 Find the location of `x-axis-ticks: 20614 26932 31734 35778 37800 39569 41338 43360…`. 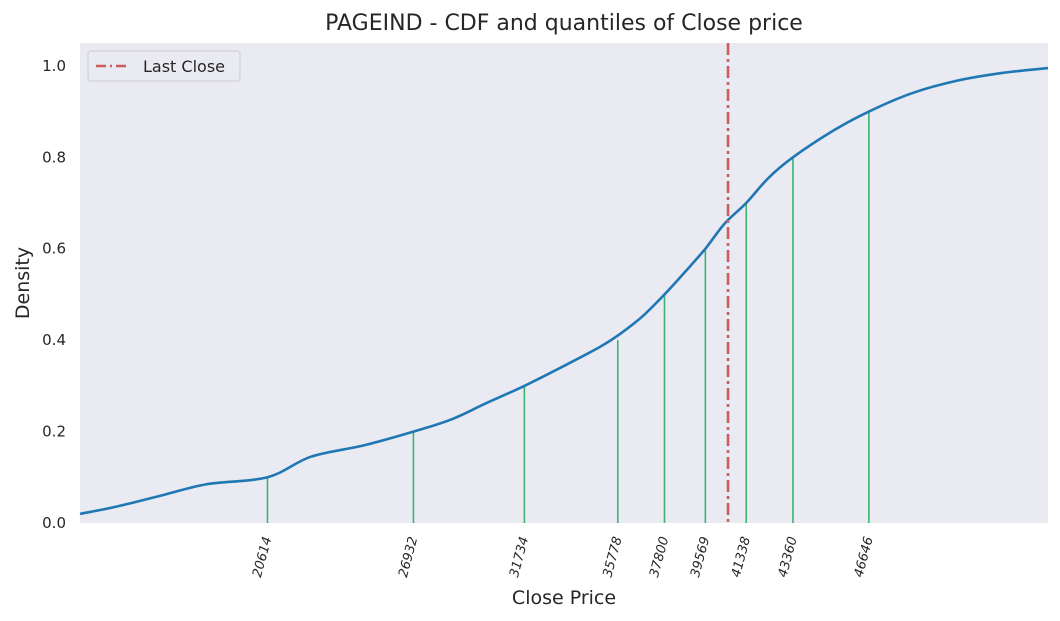

x-axis-ticks: 20614 26932 31734 35778 37800 39569 41338 43360… is located at coordinates (563, 557).